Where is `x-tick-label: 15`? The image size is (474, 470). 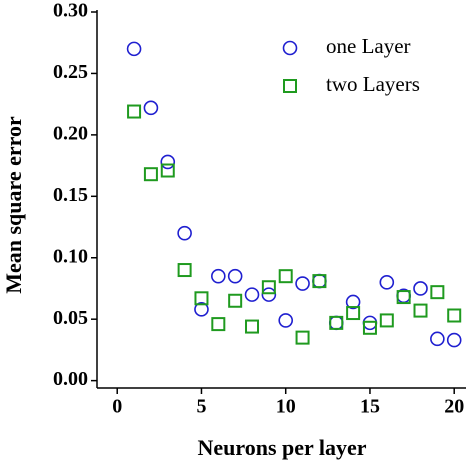
x-tick-label: 15 is located at coordinates (370, 407).